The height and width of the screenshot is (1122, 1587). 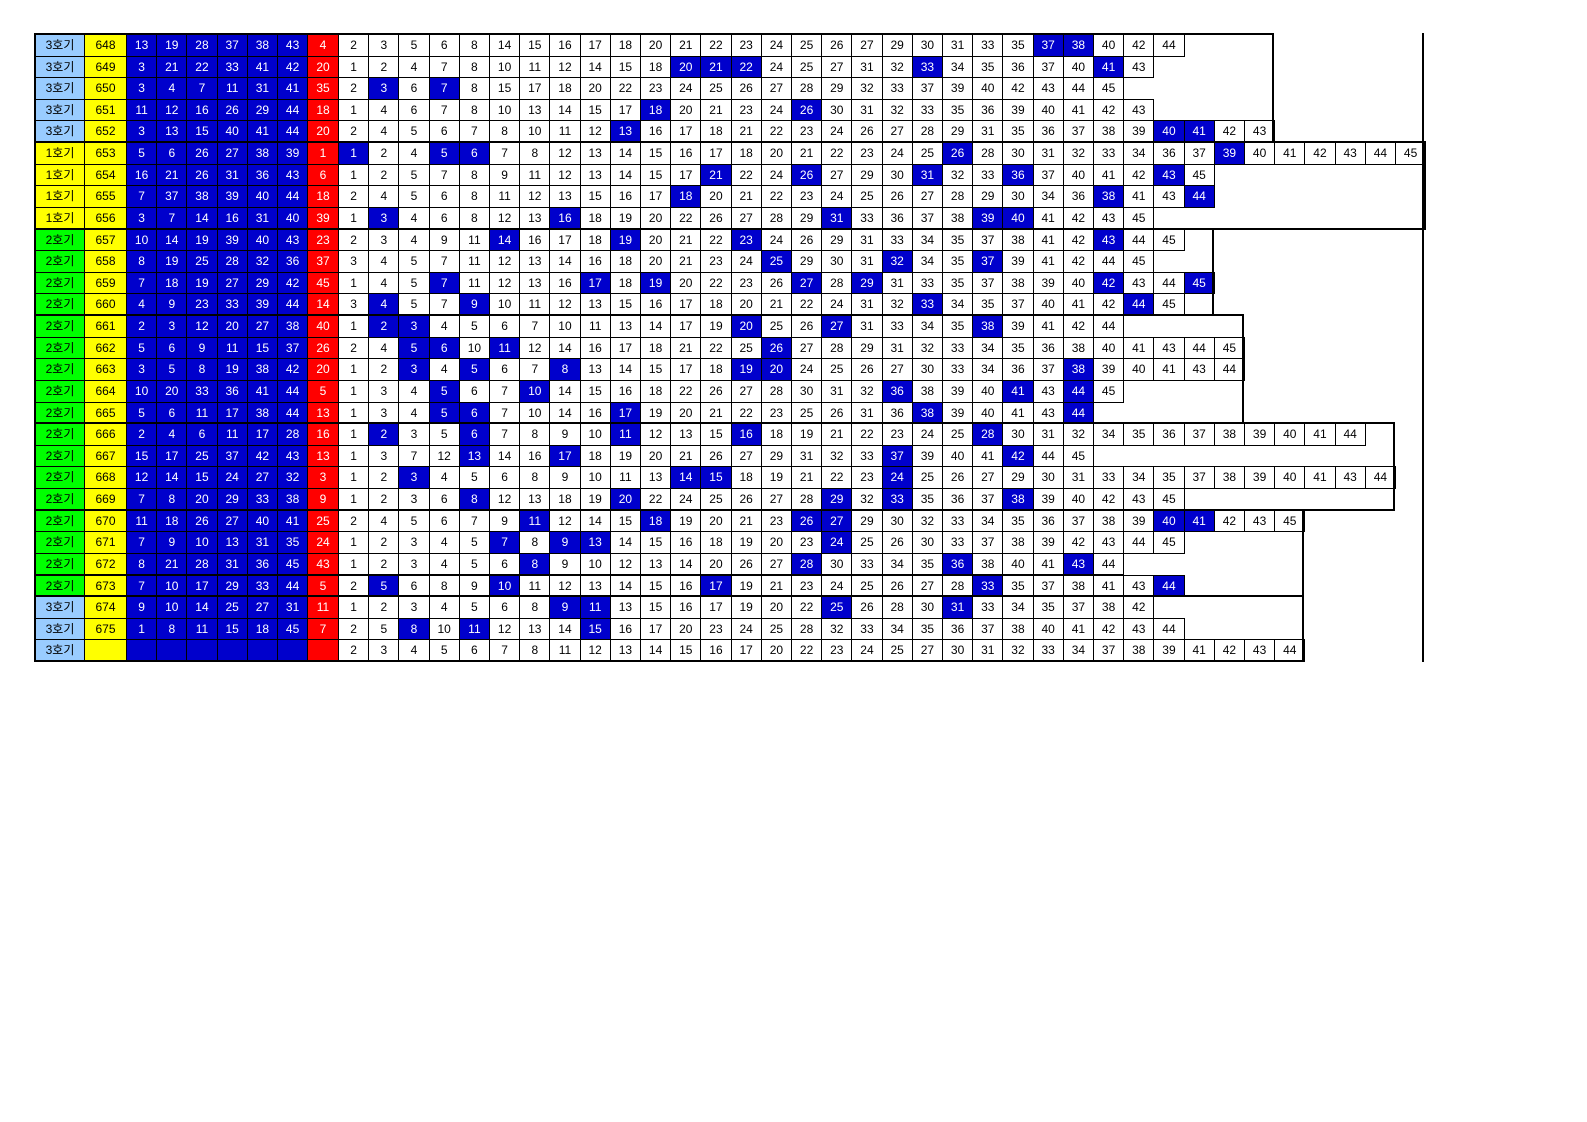 What do you see at coordinates (1018, 326) in the screenshot?
I see `number-cell: 39` at bounding box center [1018, 326].